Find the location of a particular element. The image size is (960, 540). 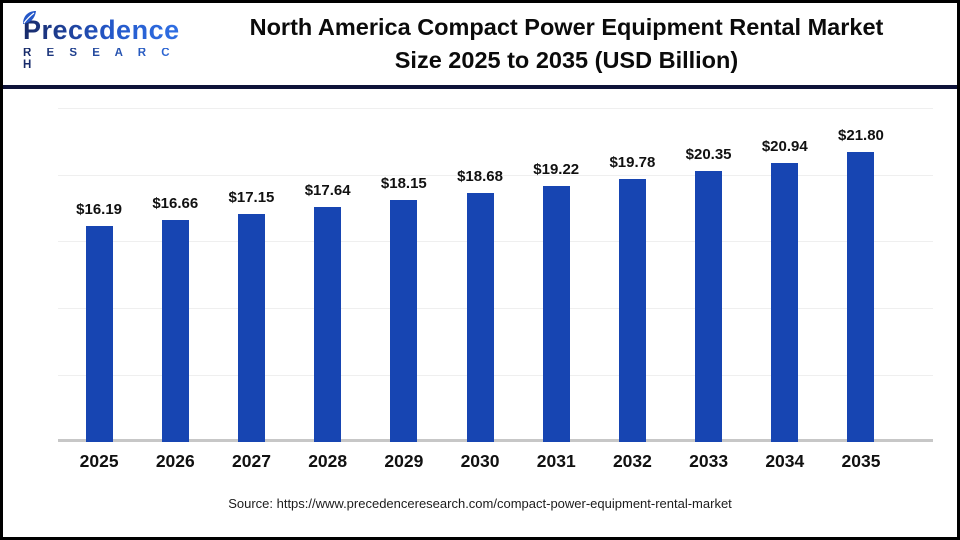

x-tick-2033: 2033 is located at coordinates (709, 461).